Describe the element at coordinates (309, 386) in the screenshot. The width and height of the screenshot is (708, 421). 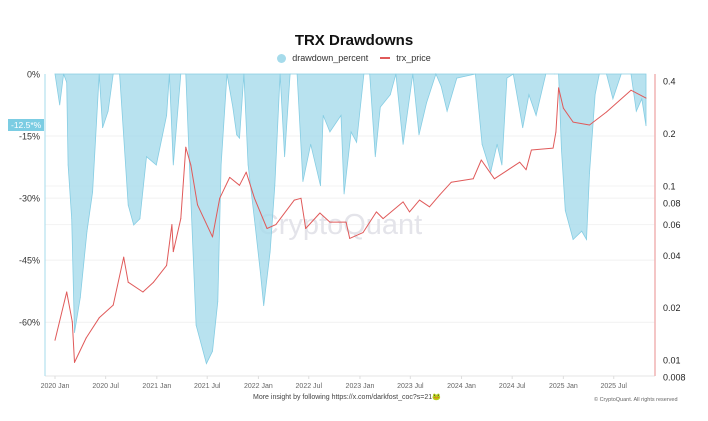
I see `x-tick-label: 2022 Jul` at that location.